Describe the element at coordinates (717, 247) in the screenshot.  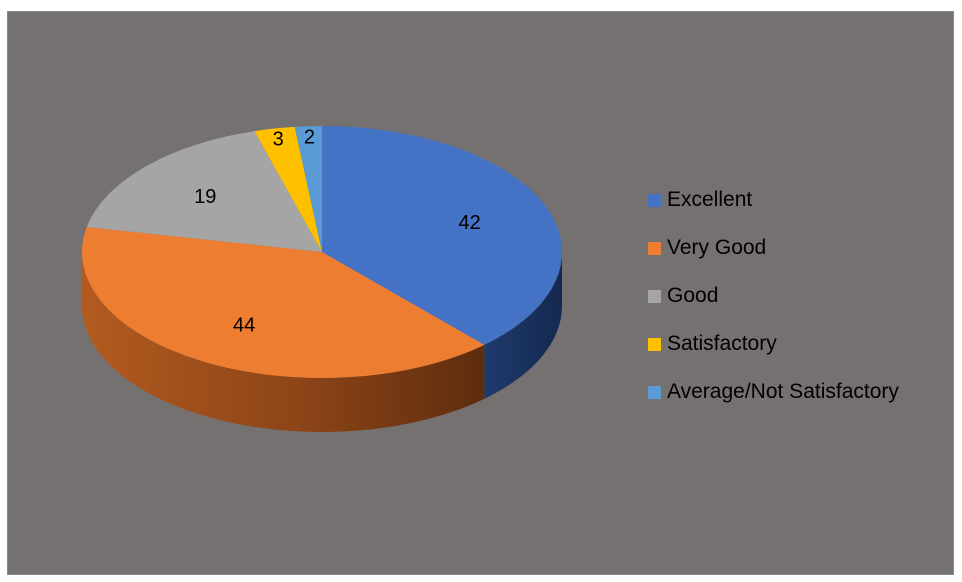
I see `legend-label: Very Good` at that location.